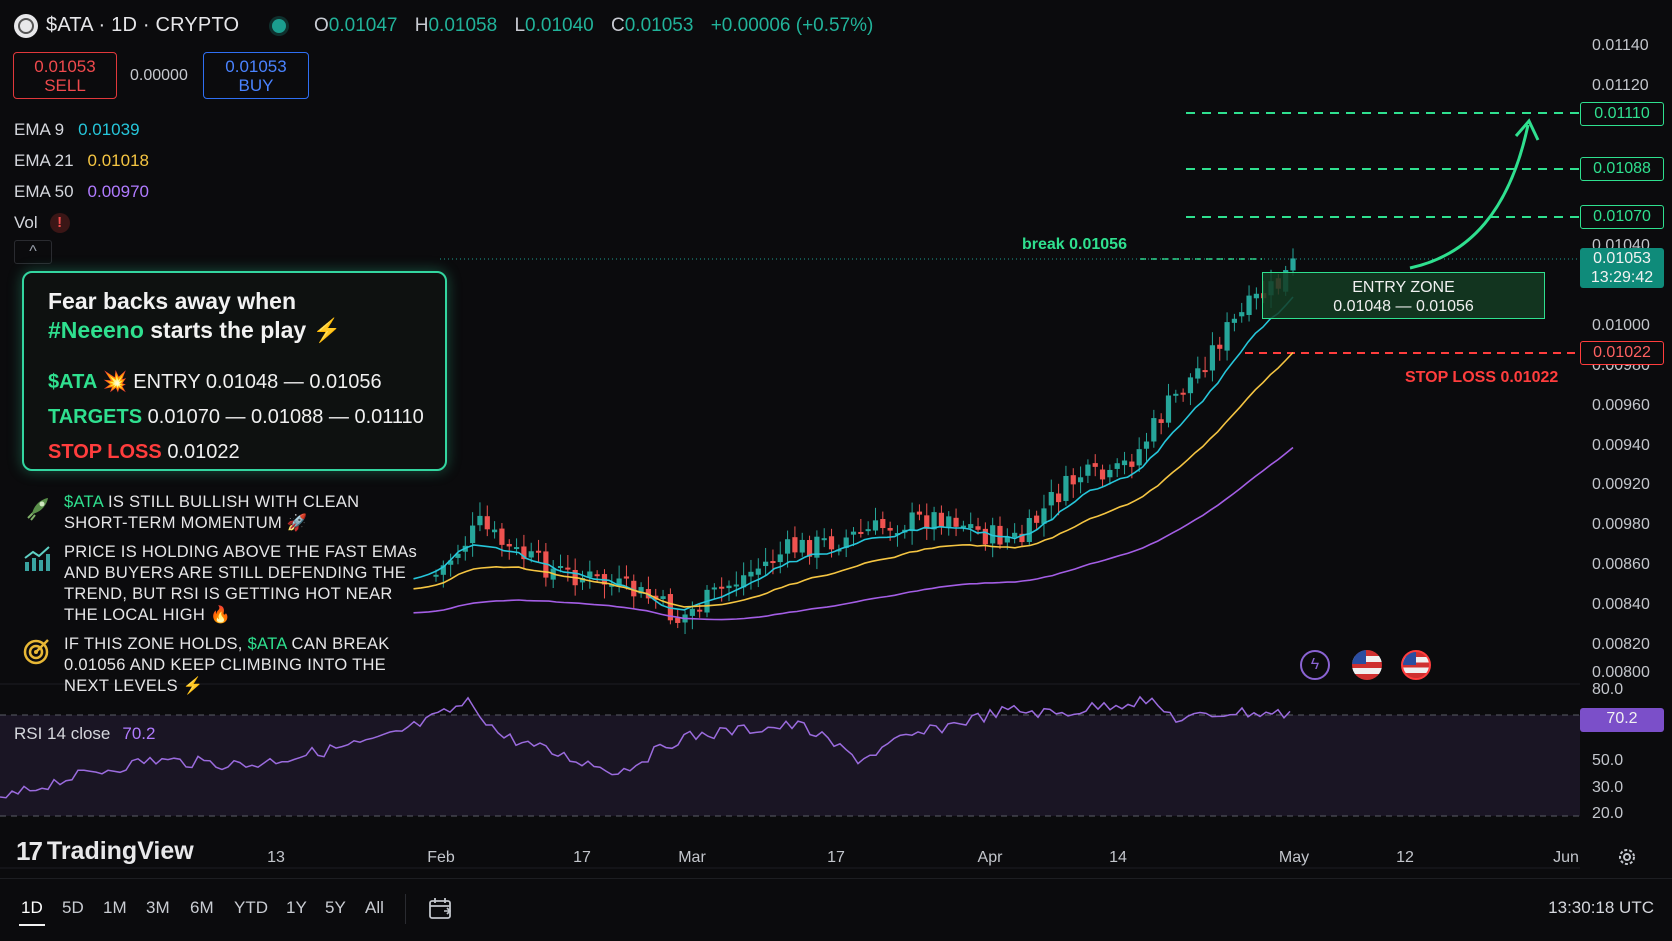 The height and width of the screenshot is (941, 1672). What do you see at coordinates (59, 222) in the screenshot?
I see `warning-icon: !` at bounding box center [59, 222].